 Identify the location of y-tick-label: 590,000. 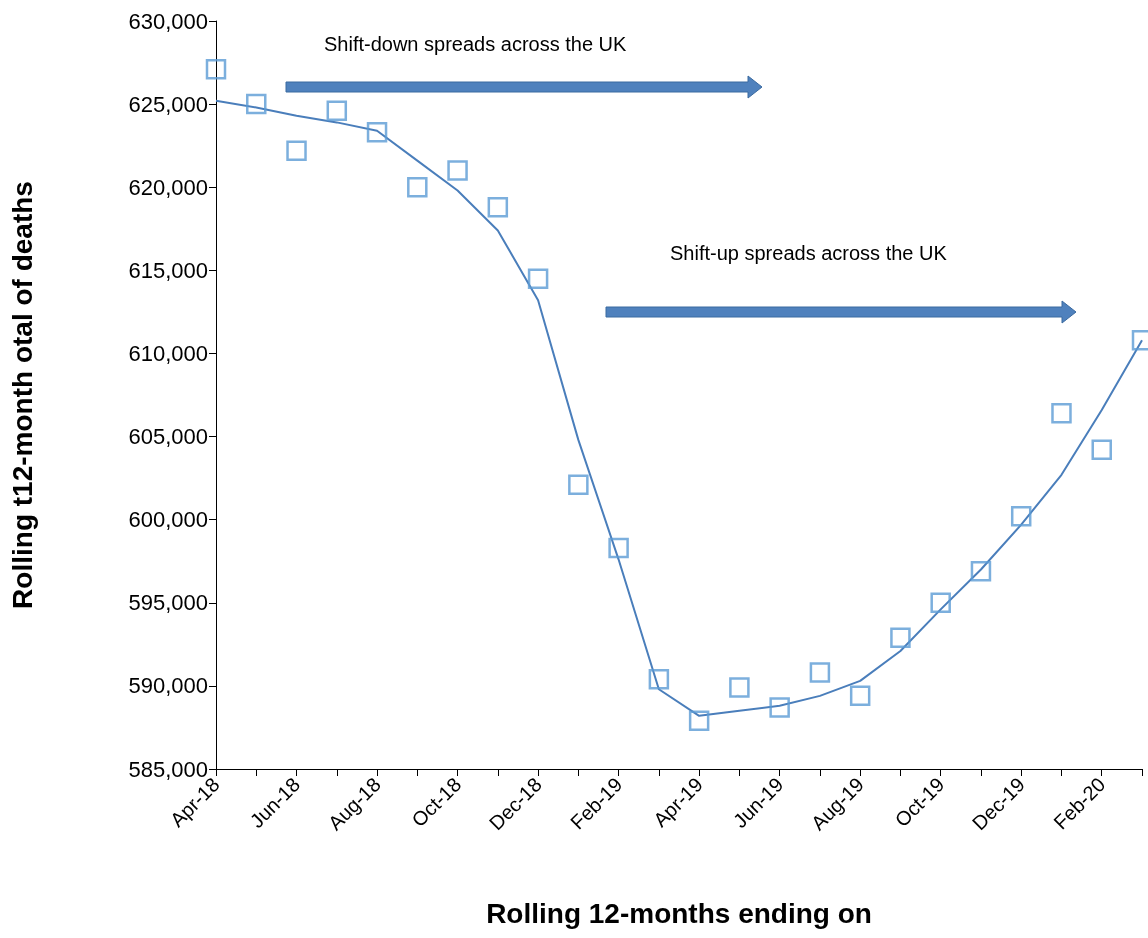
(168, 686).